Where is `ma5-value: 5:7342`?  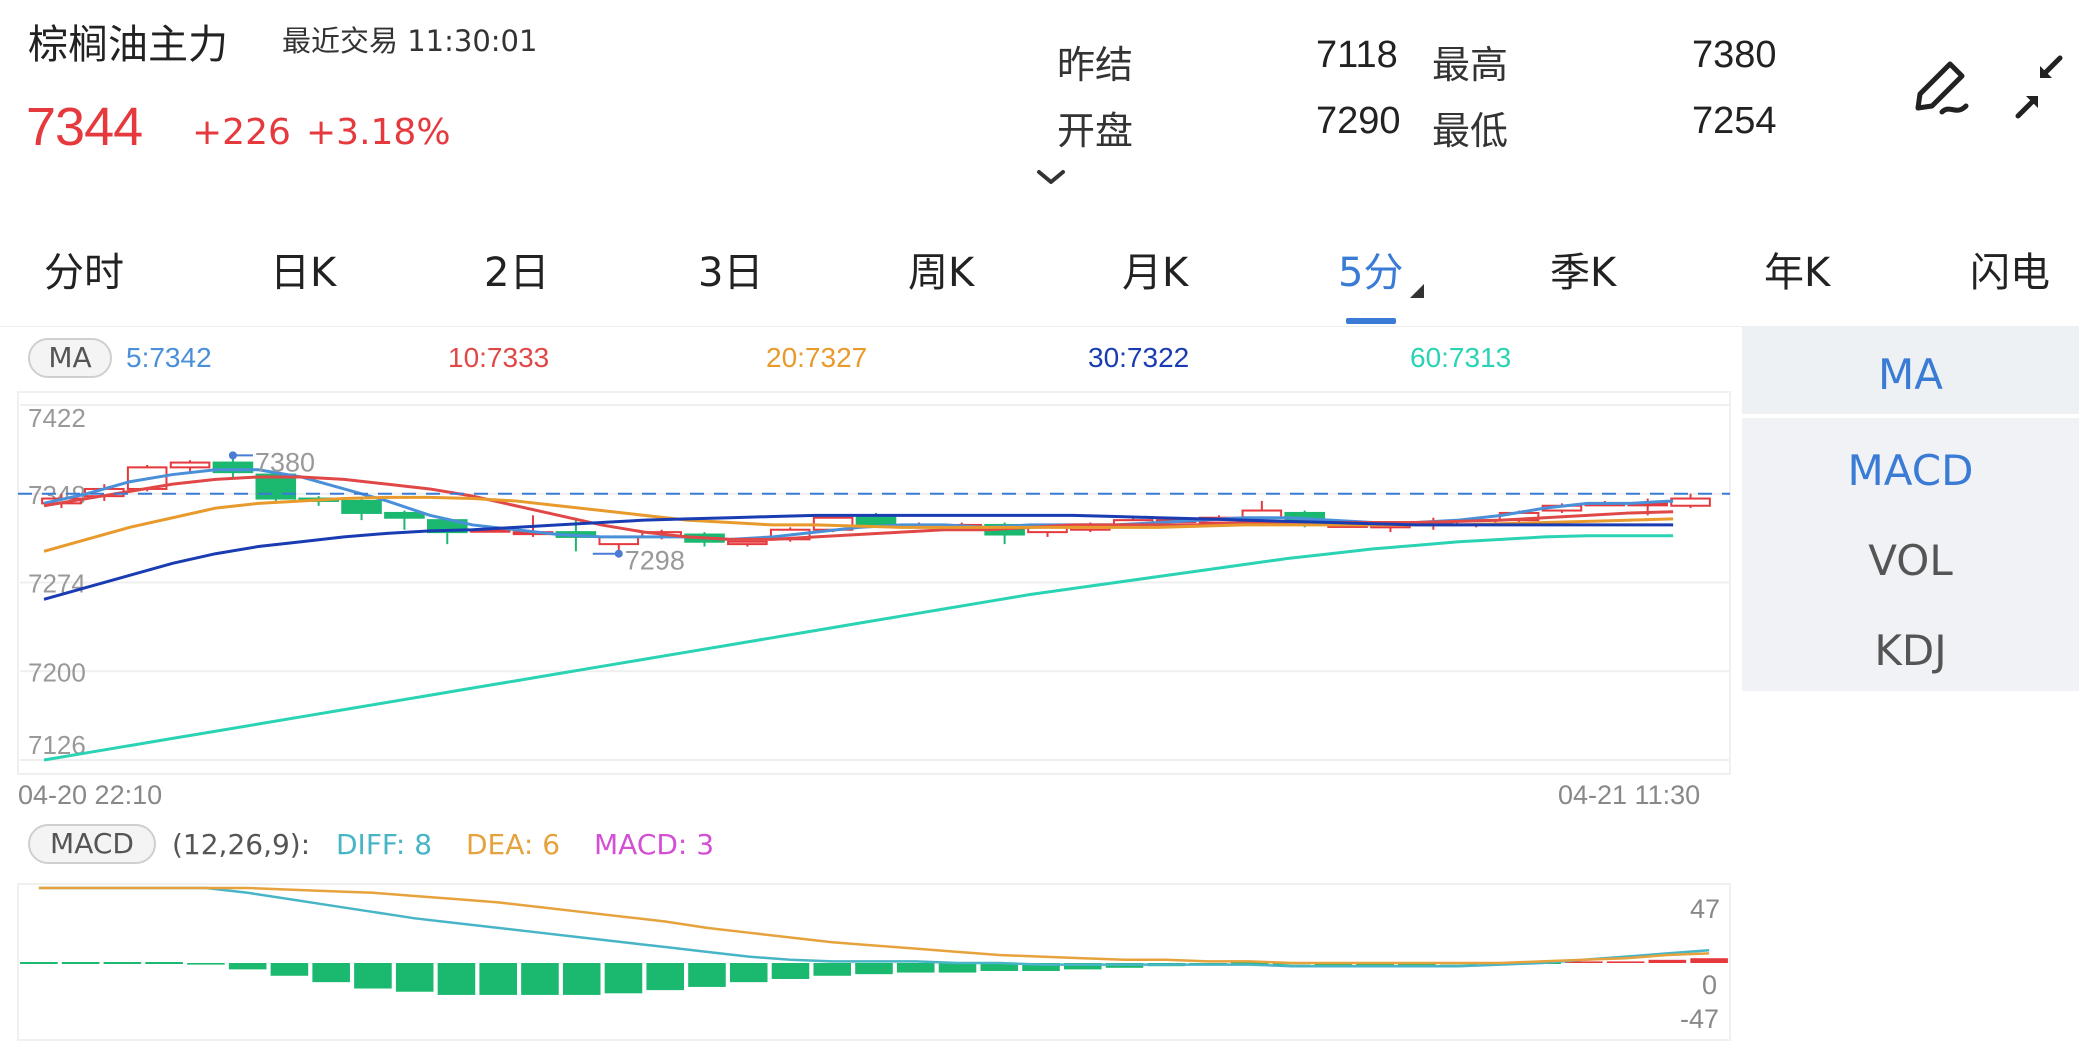
ma5-value: 5:7342 is located at coordinates (169, 357).